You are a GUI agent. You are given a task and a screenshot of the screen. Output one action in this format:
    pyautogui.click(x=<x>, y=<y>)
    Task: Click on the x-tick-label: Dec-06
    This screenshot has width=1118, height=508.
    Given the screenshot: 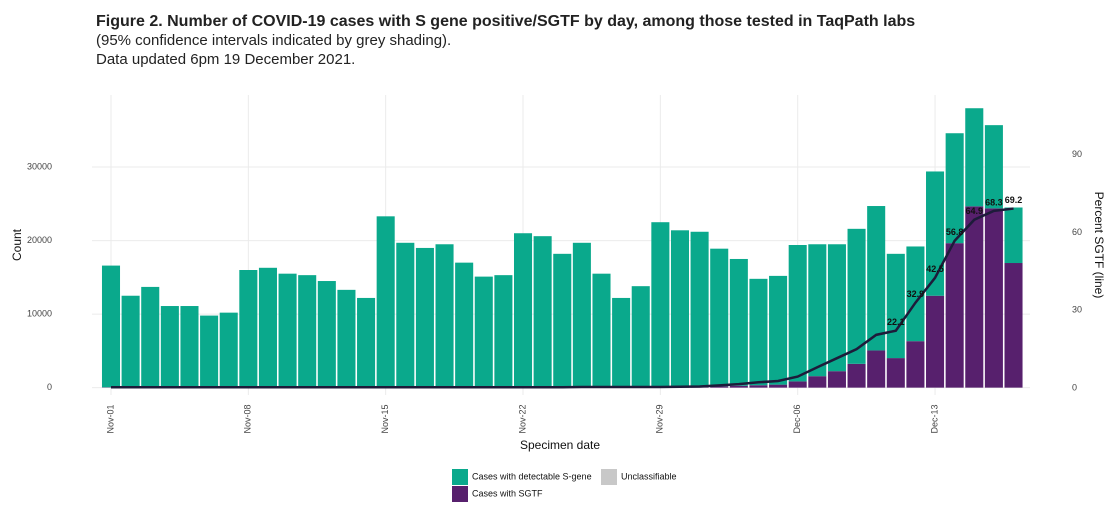 What is the action you would take?
    pyautogui.click(x=797, y=418)
    